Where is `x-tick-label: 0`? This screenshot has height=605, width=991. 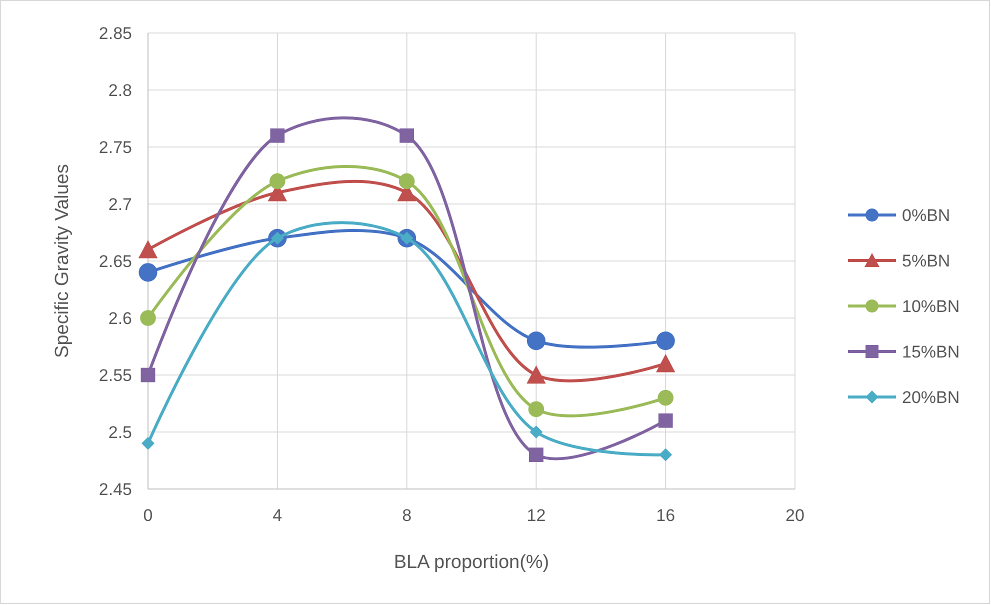 x-tick-label: 0 is located at coordinates (148, 515).